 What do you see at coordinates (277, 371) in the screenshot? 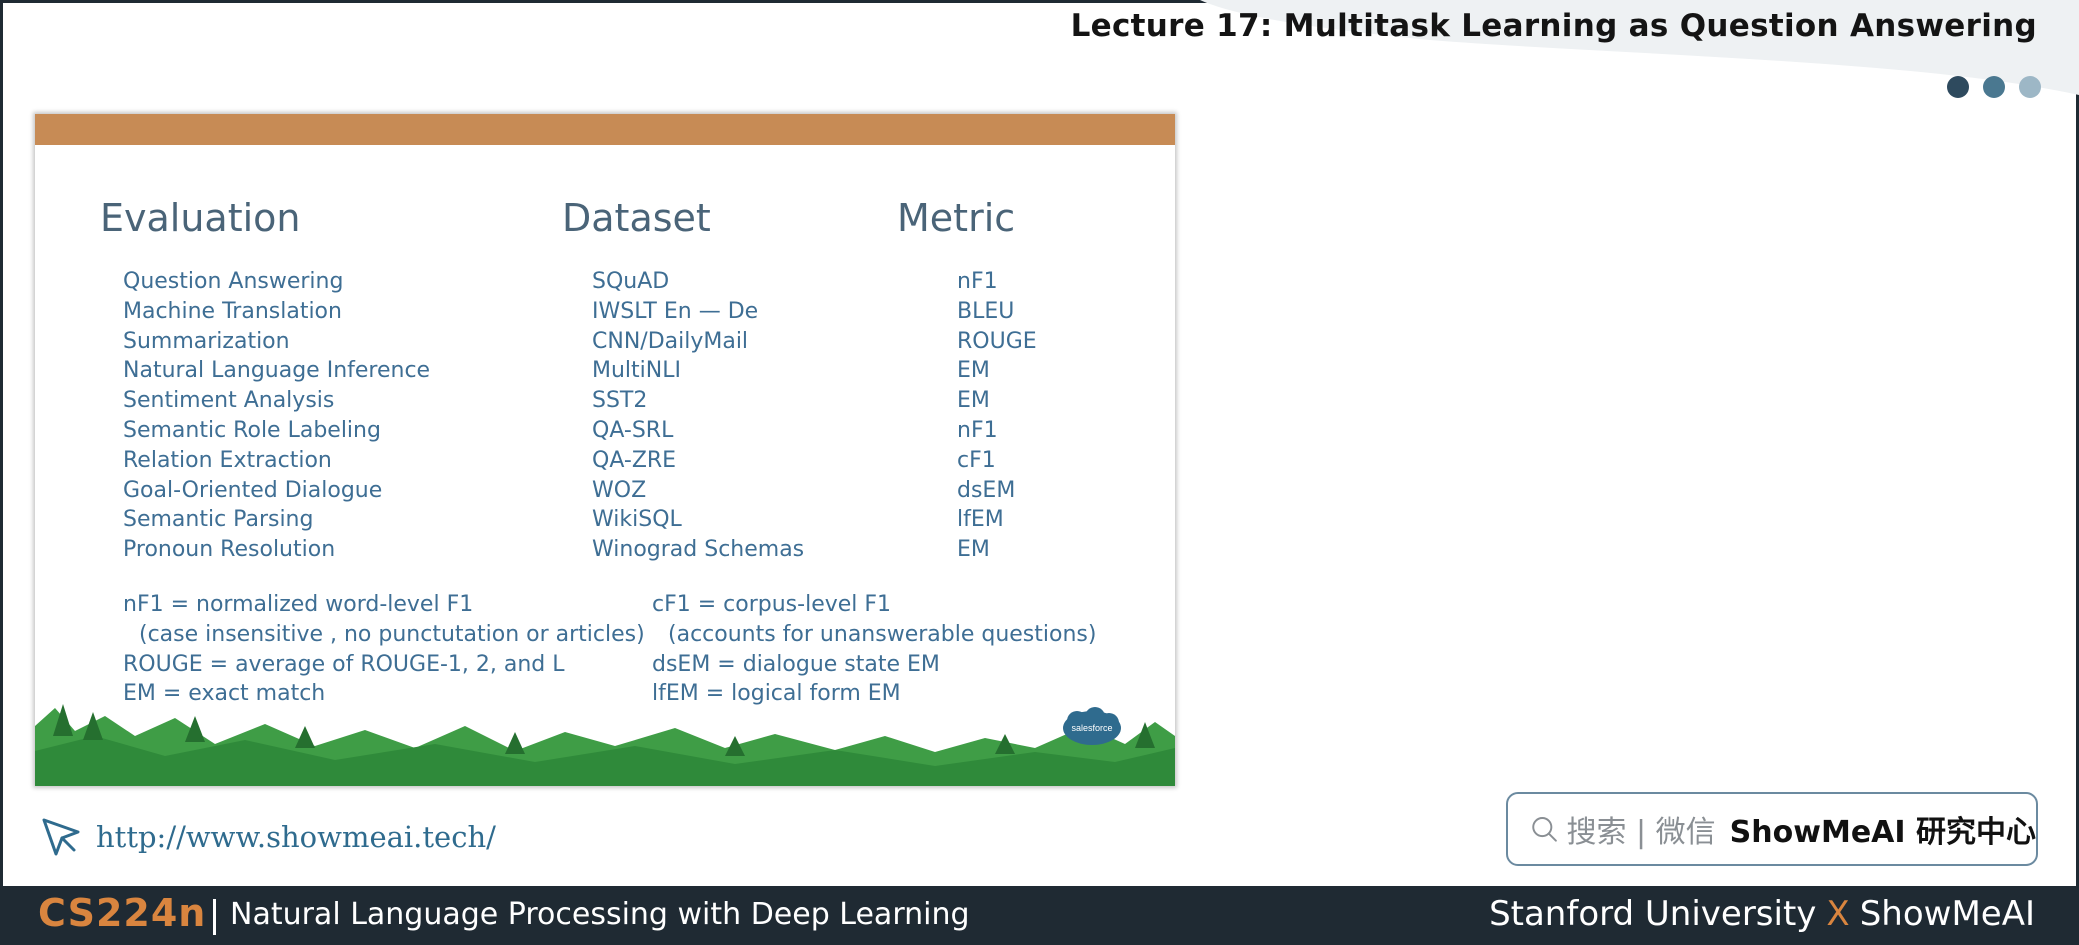
I see `row-task: Natural Language Inference` at bounding box center [277, 371].